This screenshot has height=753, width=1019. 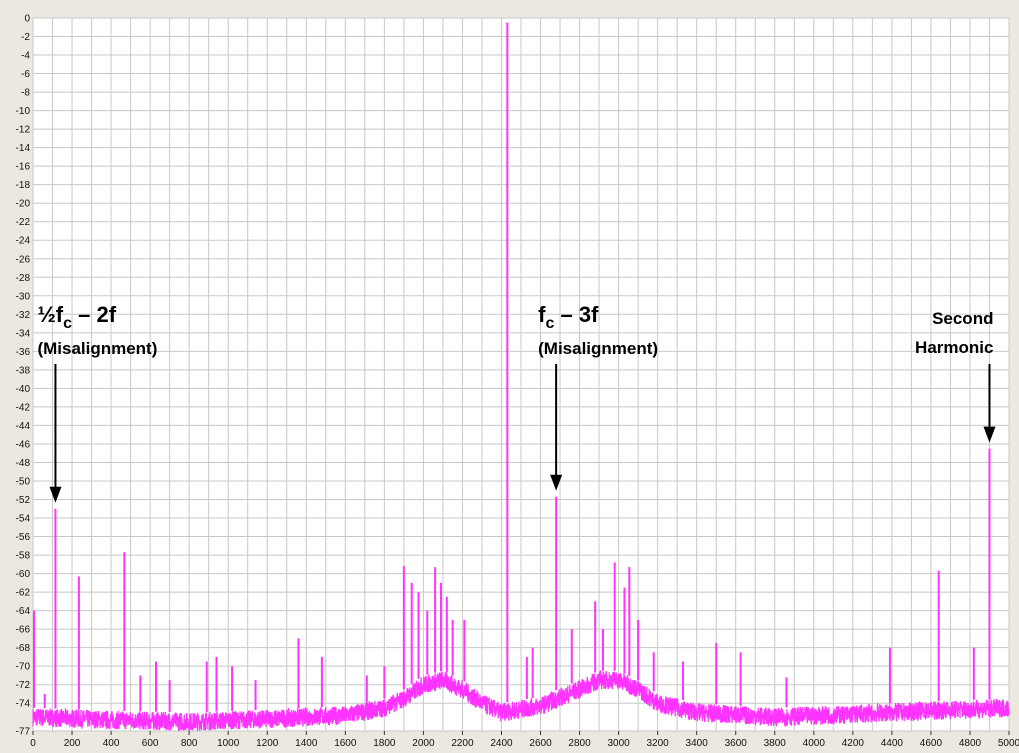 What do you see at coordinates (111, 743) in the screenshot?
I see `x-tick-label: 400` at bounding box center [111, 743].